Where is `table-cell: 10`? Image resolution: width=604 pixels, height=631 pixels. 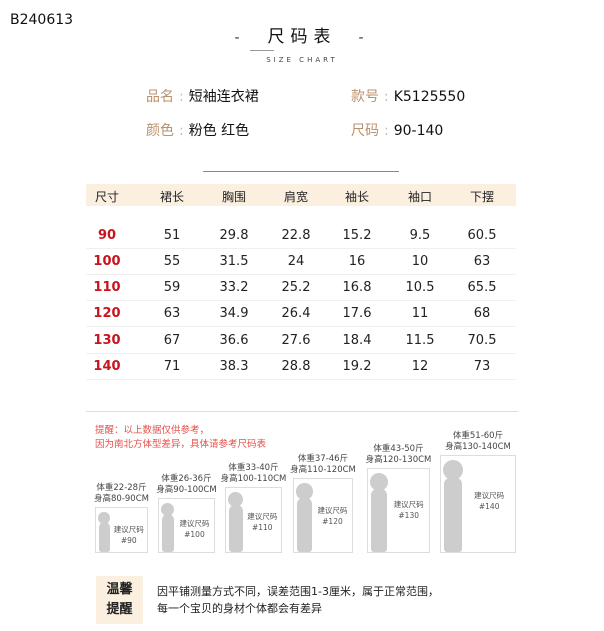
table-cell: 10 is located at coordinates (420, 261).